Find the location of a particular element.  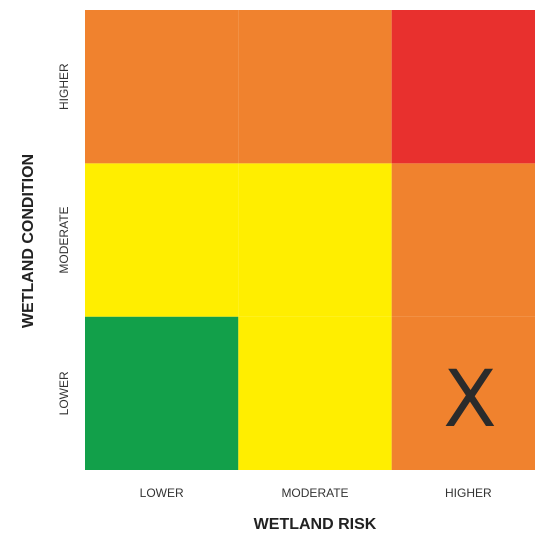

y-axis-ticks: LOWER MODERATE HIGHER is located at coordinates (64, 239).